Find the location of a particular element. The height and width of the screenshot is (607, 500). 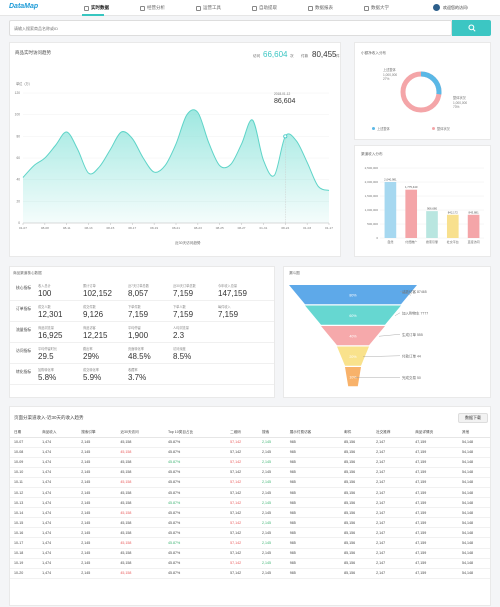

search-input is located at coordinates (230, 28).